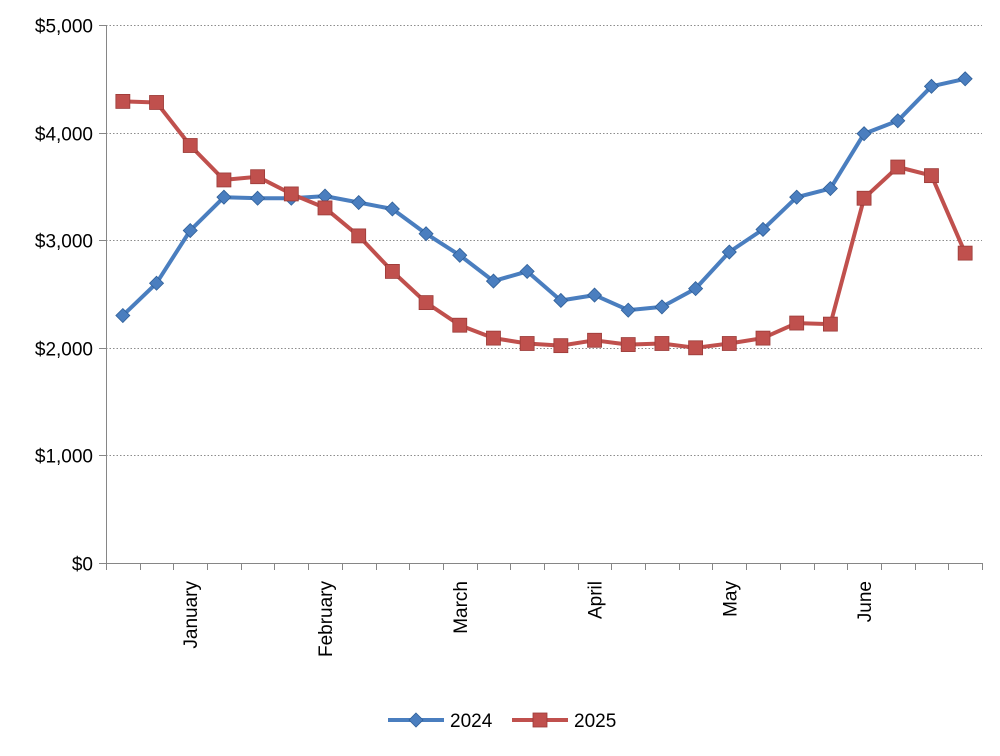 Image resolution: width=1000 pixels, height=756 pixels. What do you see at coordinates (64, 296) in the screenshot?
I see `y-axis-tick-labels: $0 $1,000 $2,000 $3,000 $4,000 $5,000` at bounding box center [64, 296].